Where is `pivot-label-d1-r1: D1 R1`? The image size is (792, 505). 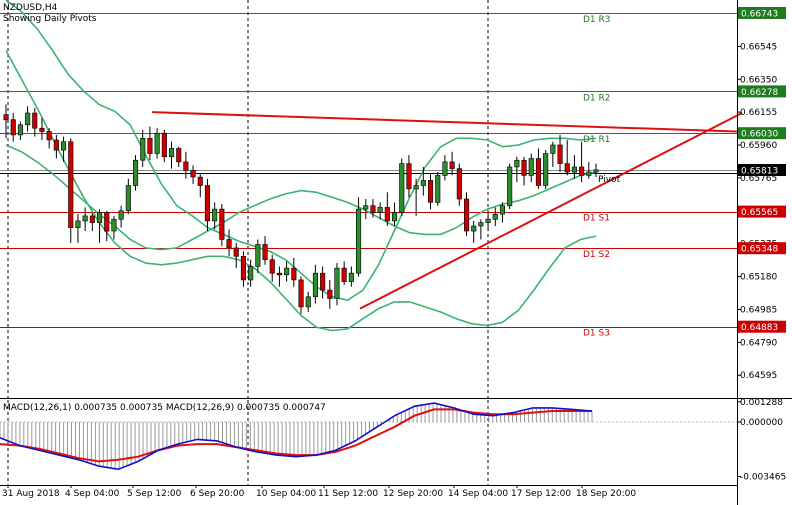 pivot-label-d1-r1: D1 R1 is located at coordinates (597, 140).